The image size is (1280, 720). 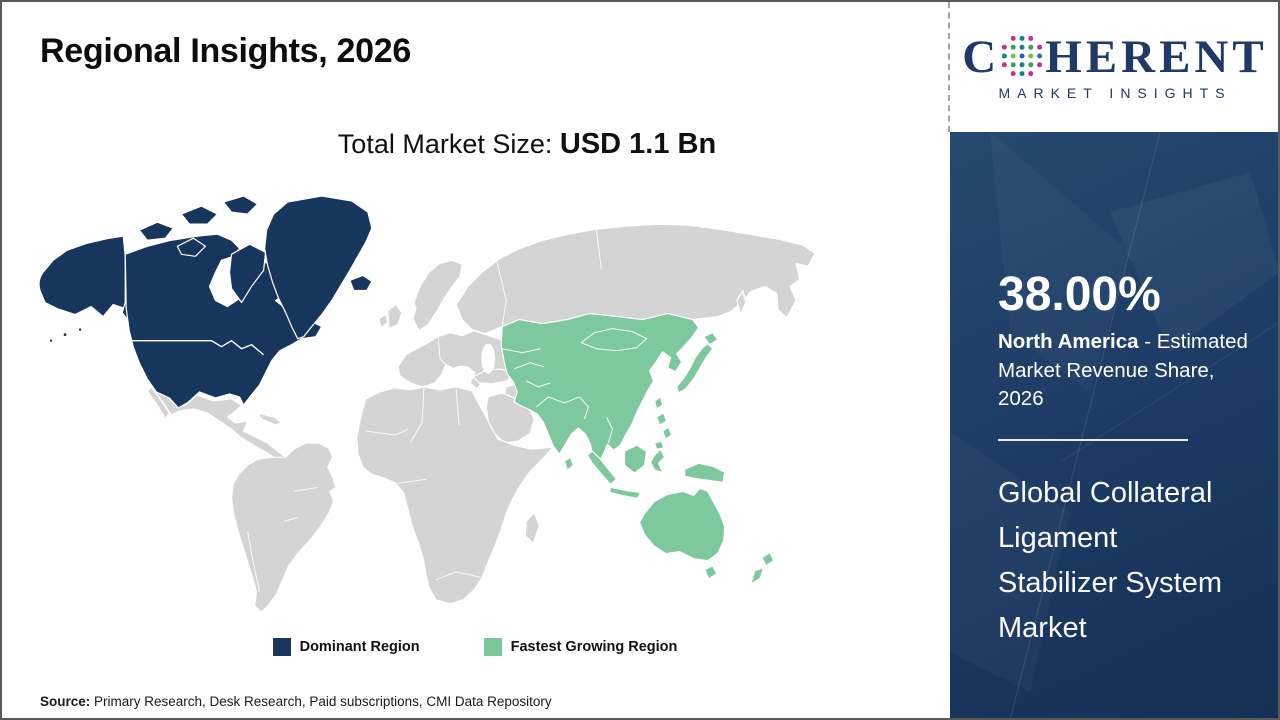 I want to click on map-australia, so click(x=682, y=524).